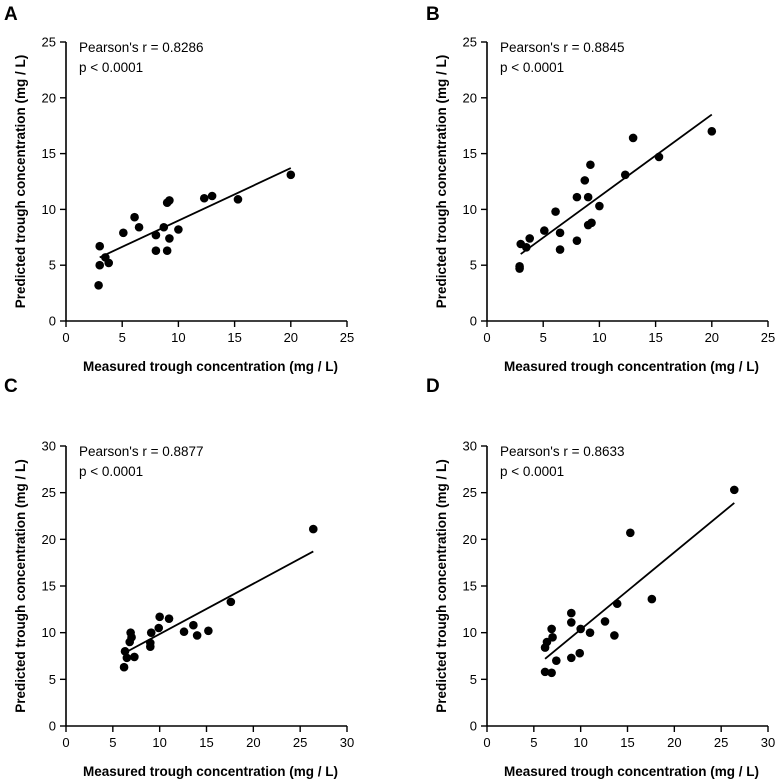 The image size is (782, 780). Describe the element at coordinates (768, 742) in the screenshot. I see `x-tick-label: 30` at that location.